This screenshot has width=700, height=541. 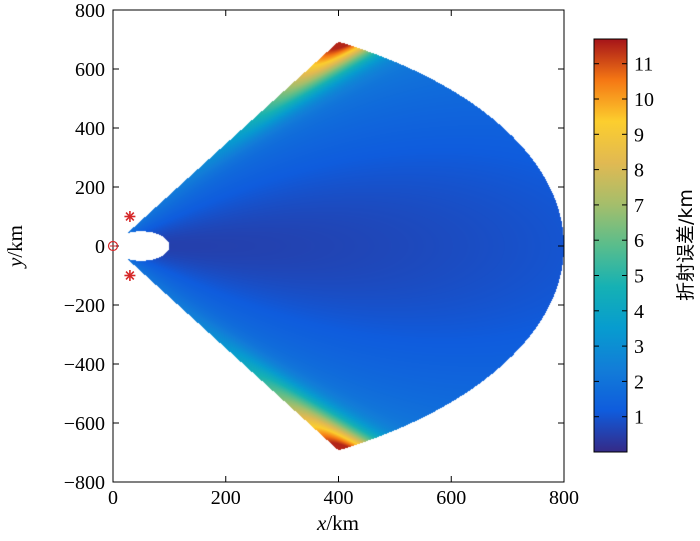 I want to click on colorbar-ticks: 1 2 3 4 5 6 7 8 9 10 11, so click(x=624, y=241).